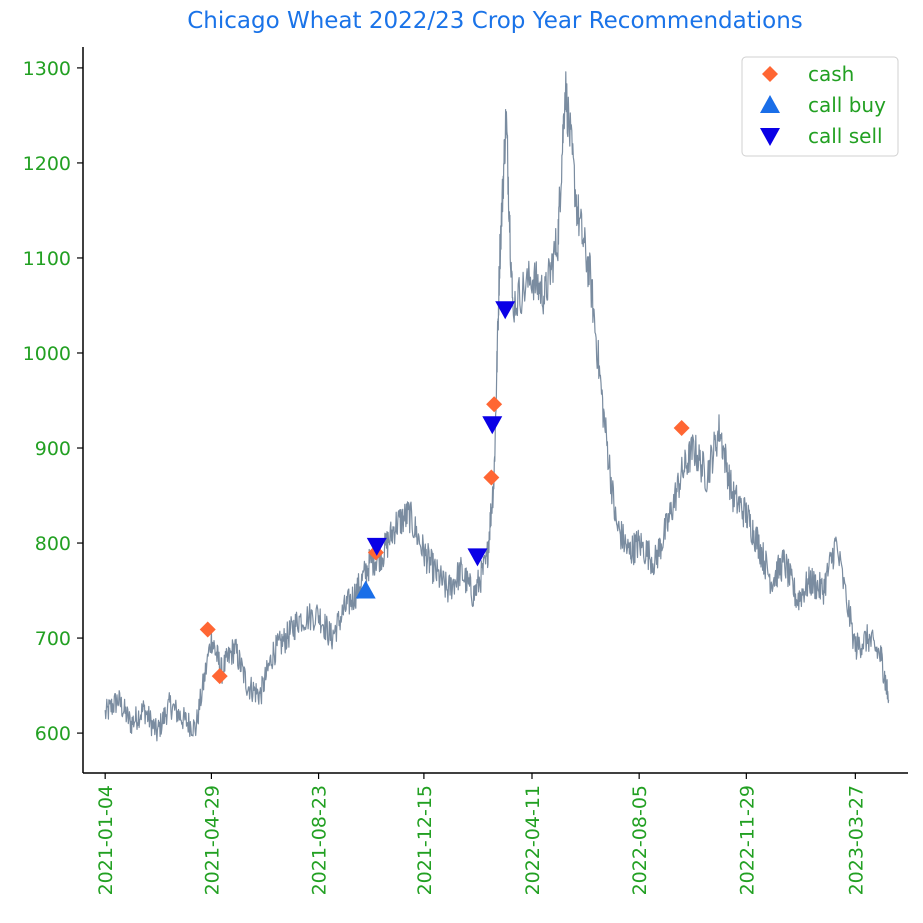 This screenshot has height=923, width=923. What do you see at coordinates (847, 105) in the screenshot?
I see `legend-call-buy-label: call buy` at bounding box center [847, 105].